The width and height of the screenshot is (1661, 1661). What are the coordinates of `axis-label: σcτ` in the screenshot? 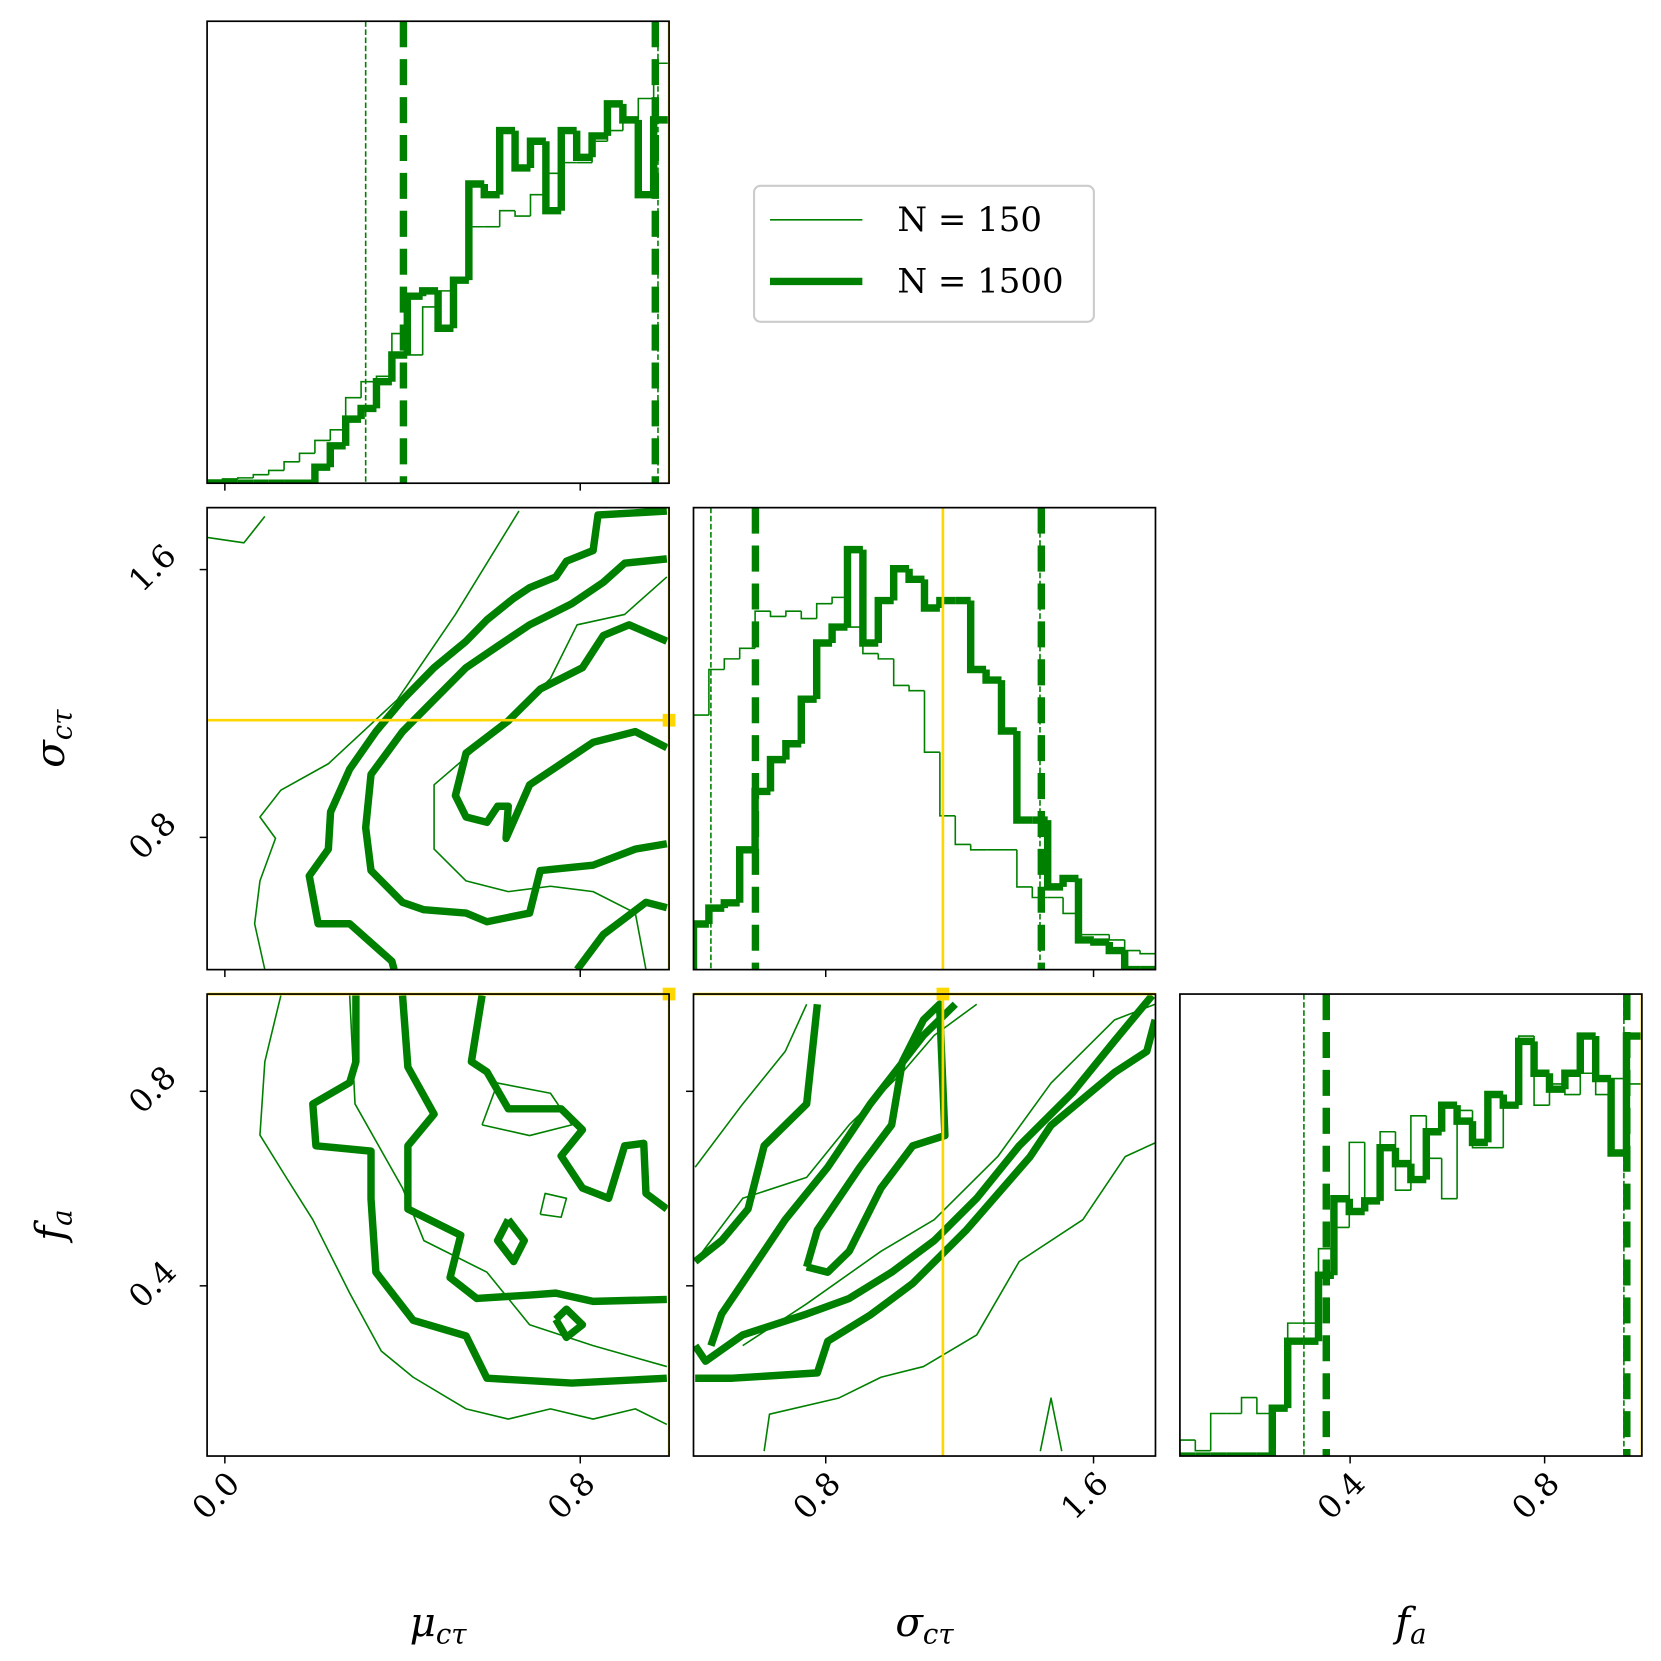 It's located at (924, 1624).